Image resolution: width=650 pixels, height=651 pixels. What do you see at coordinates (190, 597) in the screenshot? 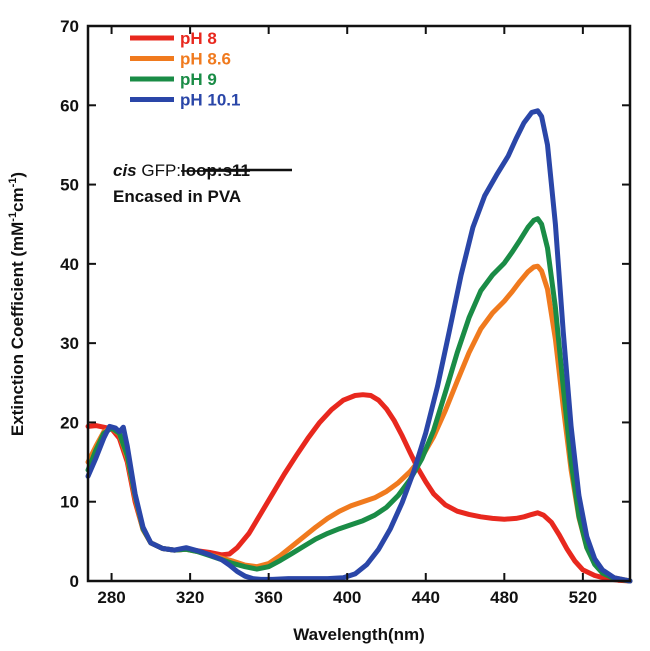
I see `x-tick-label: 320` at bounding box center [190, 597].